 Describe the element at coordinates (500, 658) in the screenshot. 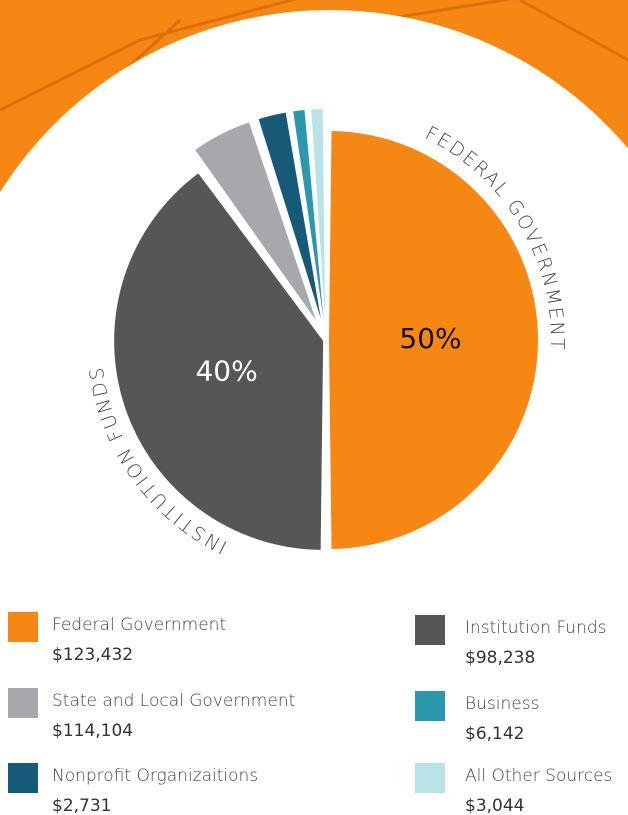

I see `legend-amount: $98,238` at that location.